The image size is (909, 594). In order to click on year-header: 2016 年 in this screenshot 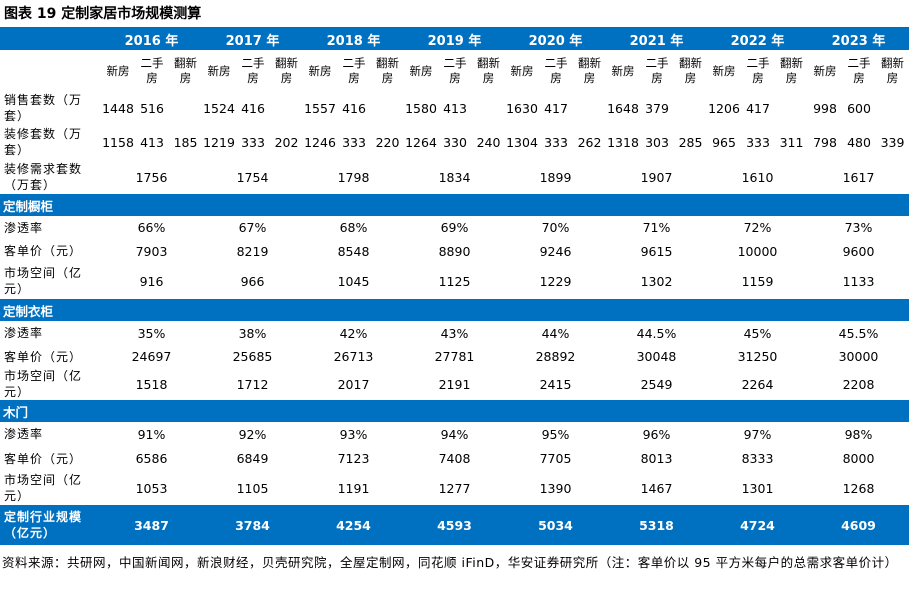, I will do `click(151, 39)`.